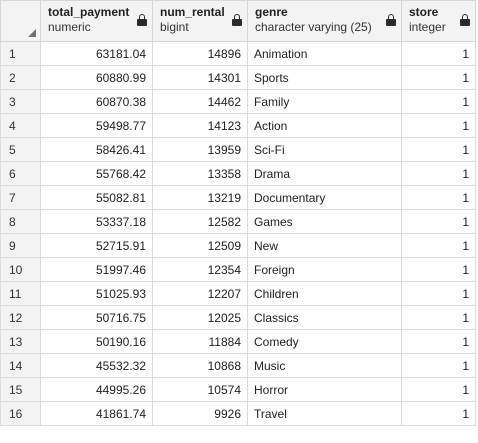 The height and width of the screenshot is (443, 478). I want to click on cell-genre: Drama, so click(324, 173).